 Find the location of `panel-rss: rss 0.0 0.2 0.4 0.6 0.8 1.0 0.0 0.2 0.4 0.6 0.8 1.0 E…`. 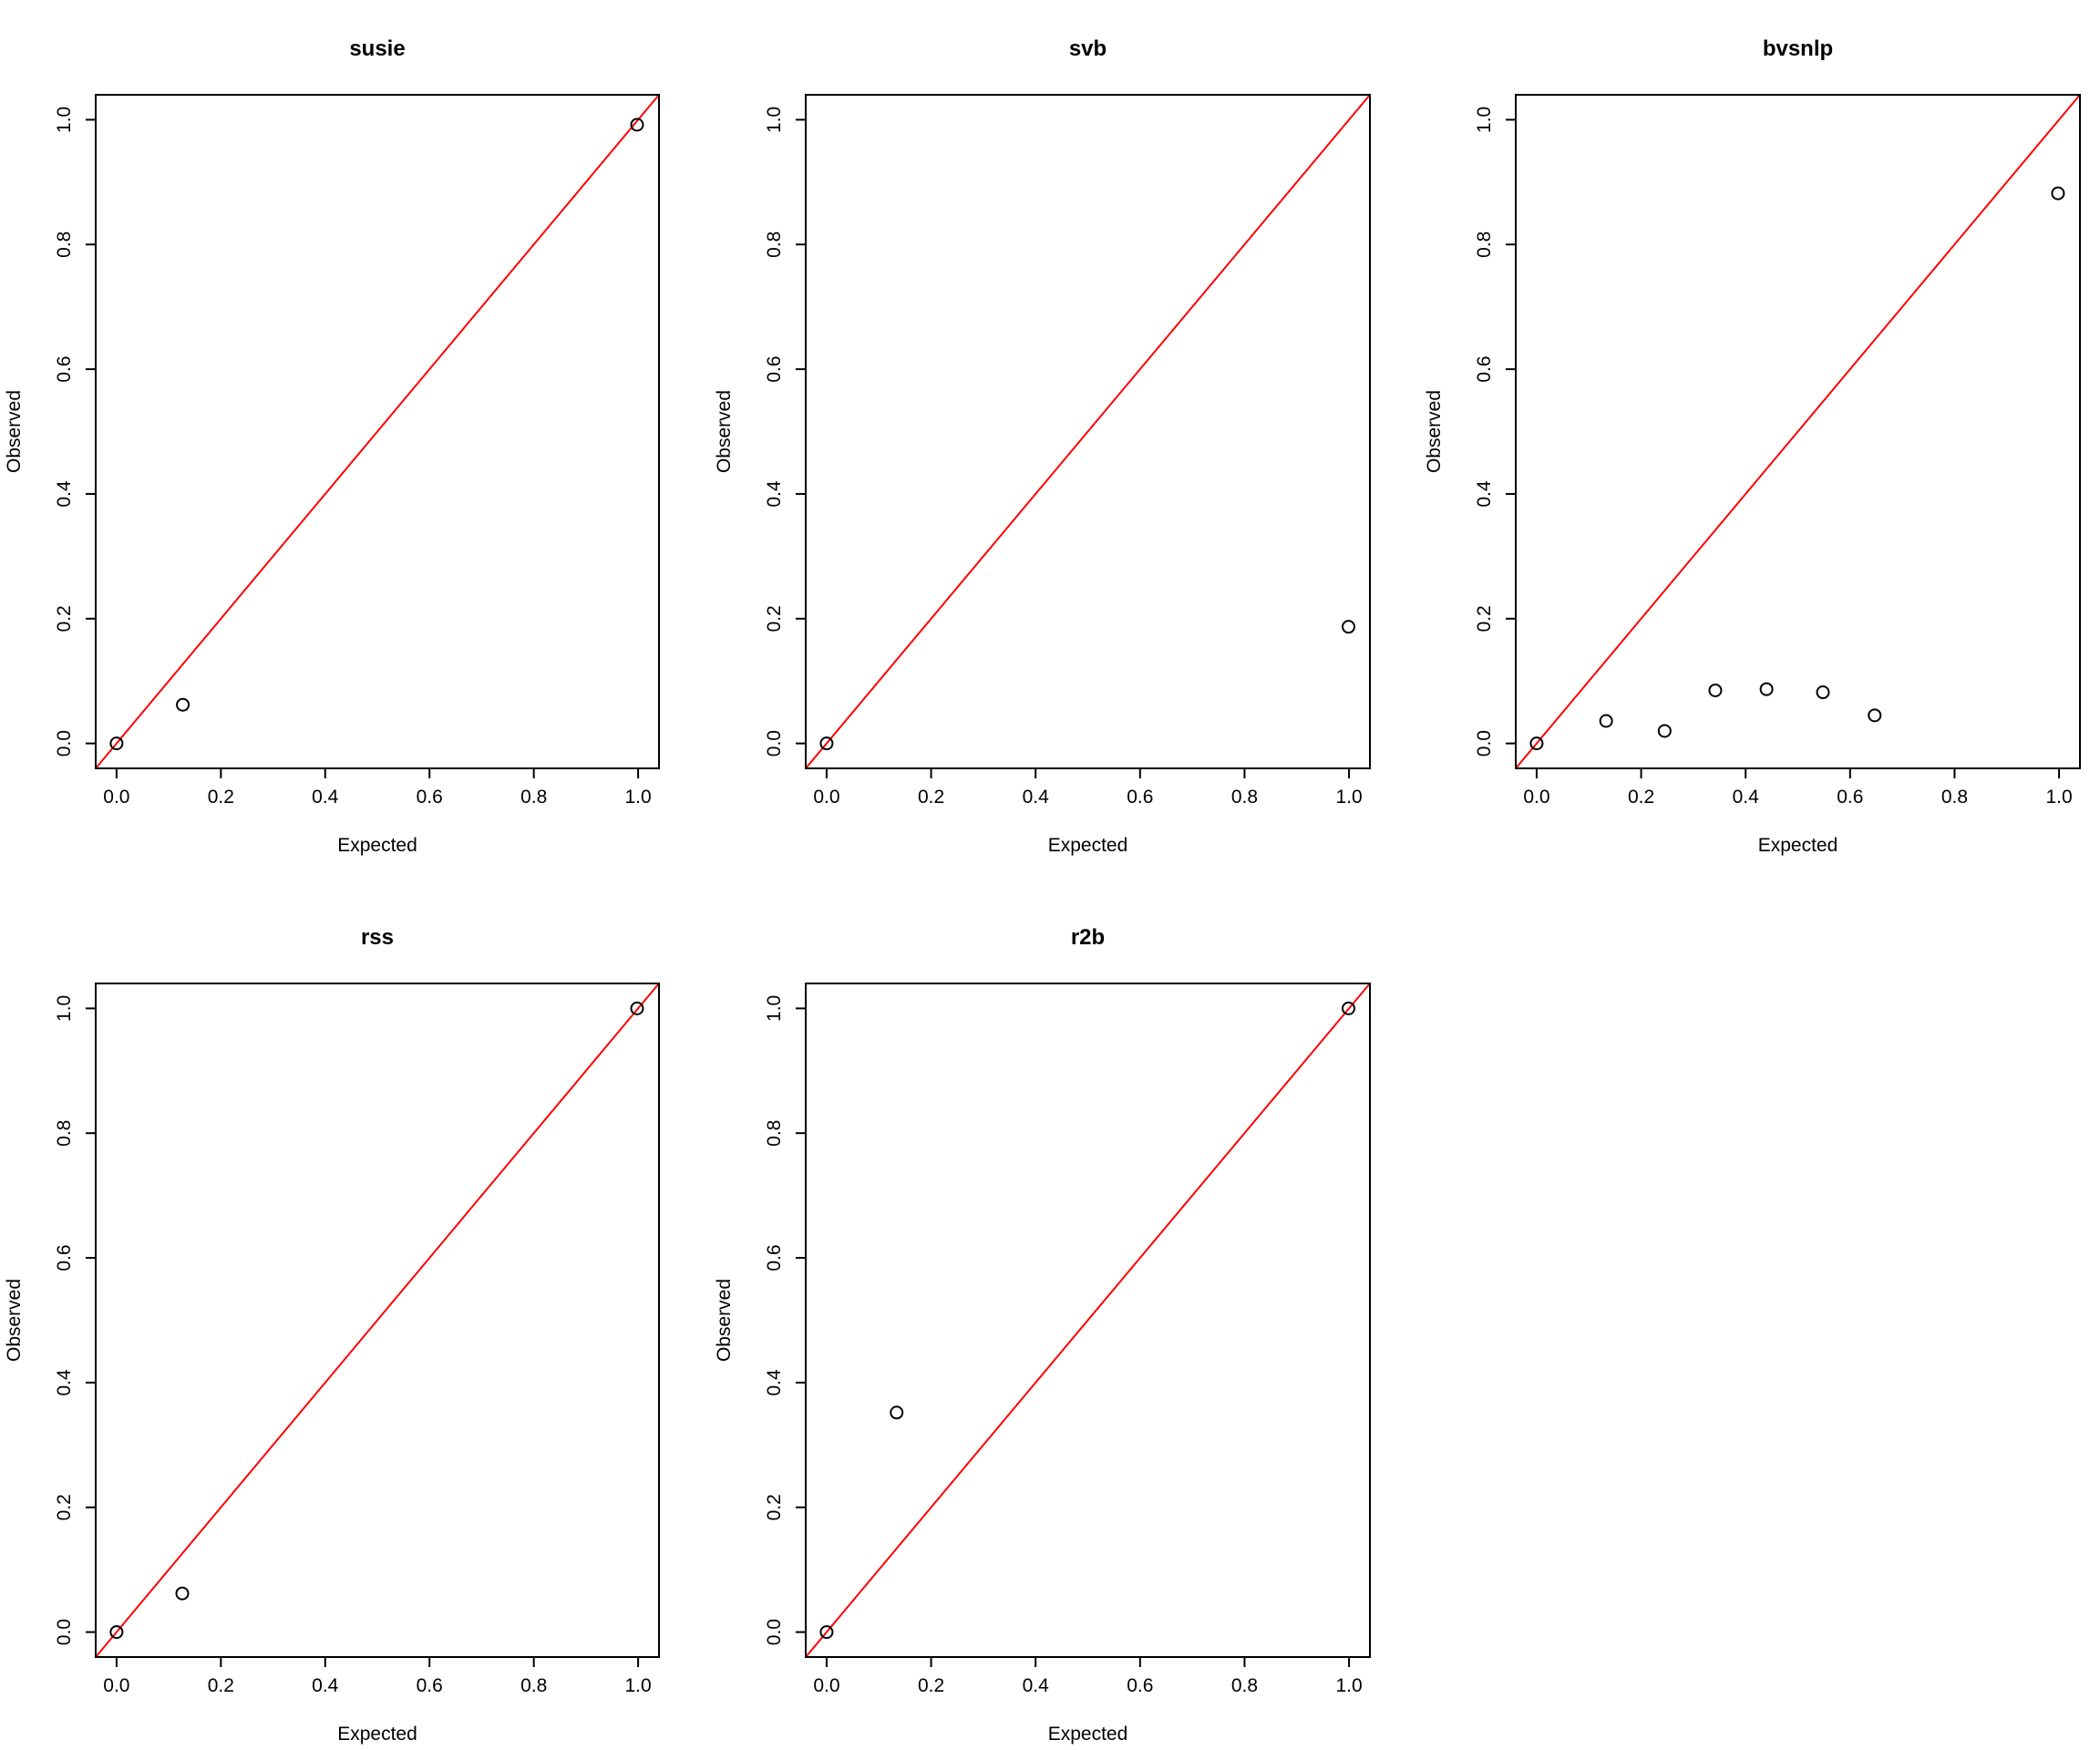

panel-rss: rss 0.0 0.2 0.4 0.6 0.8 1.0 0.0 0.2 0.4 0.6 0.8 1.0 E… is located at coordinates (332, 1335).